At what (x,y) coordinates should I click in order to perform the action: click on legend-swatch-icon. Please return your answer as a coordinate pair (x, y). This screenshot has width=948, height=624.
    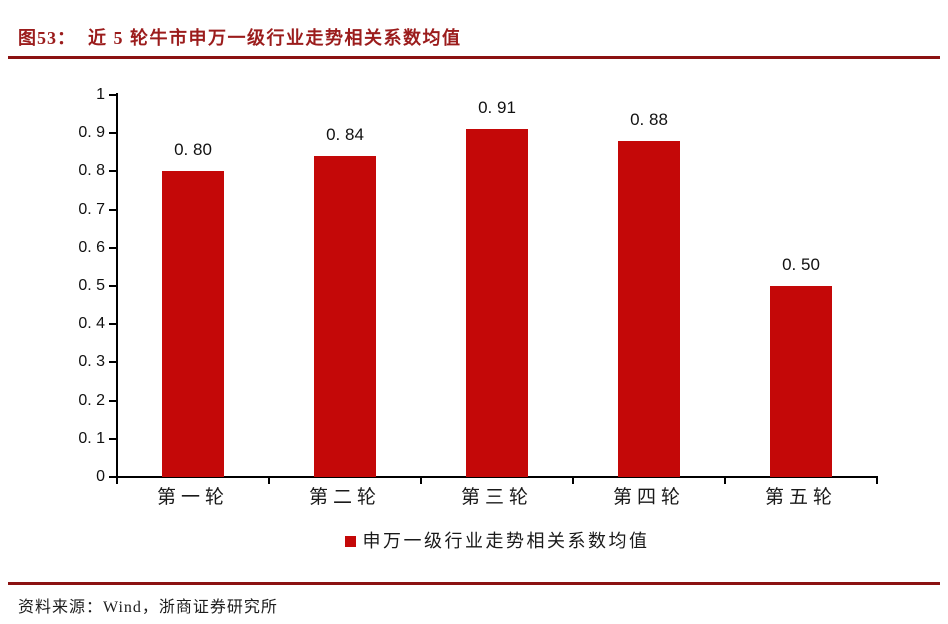
    Looking at the image, I should click on (350, 541).